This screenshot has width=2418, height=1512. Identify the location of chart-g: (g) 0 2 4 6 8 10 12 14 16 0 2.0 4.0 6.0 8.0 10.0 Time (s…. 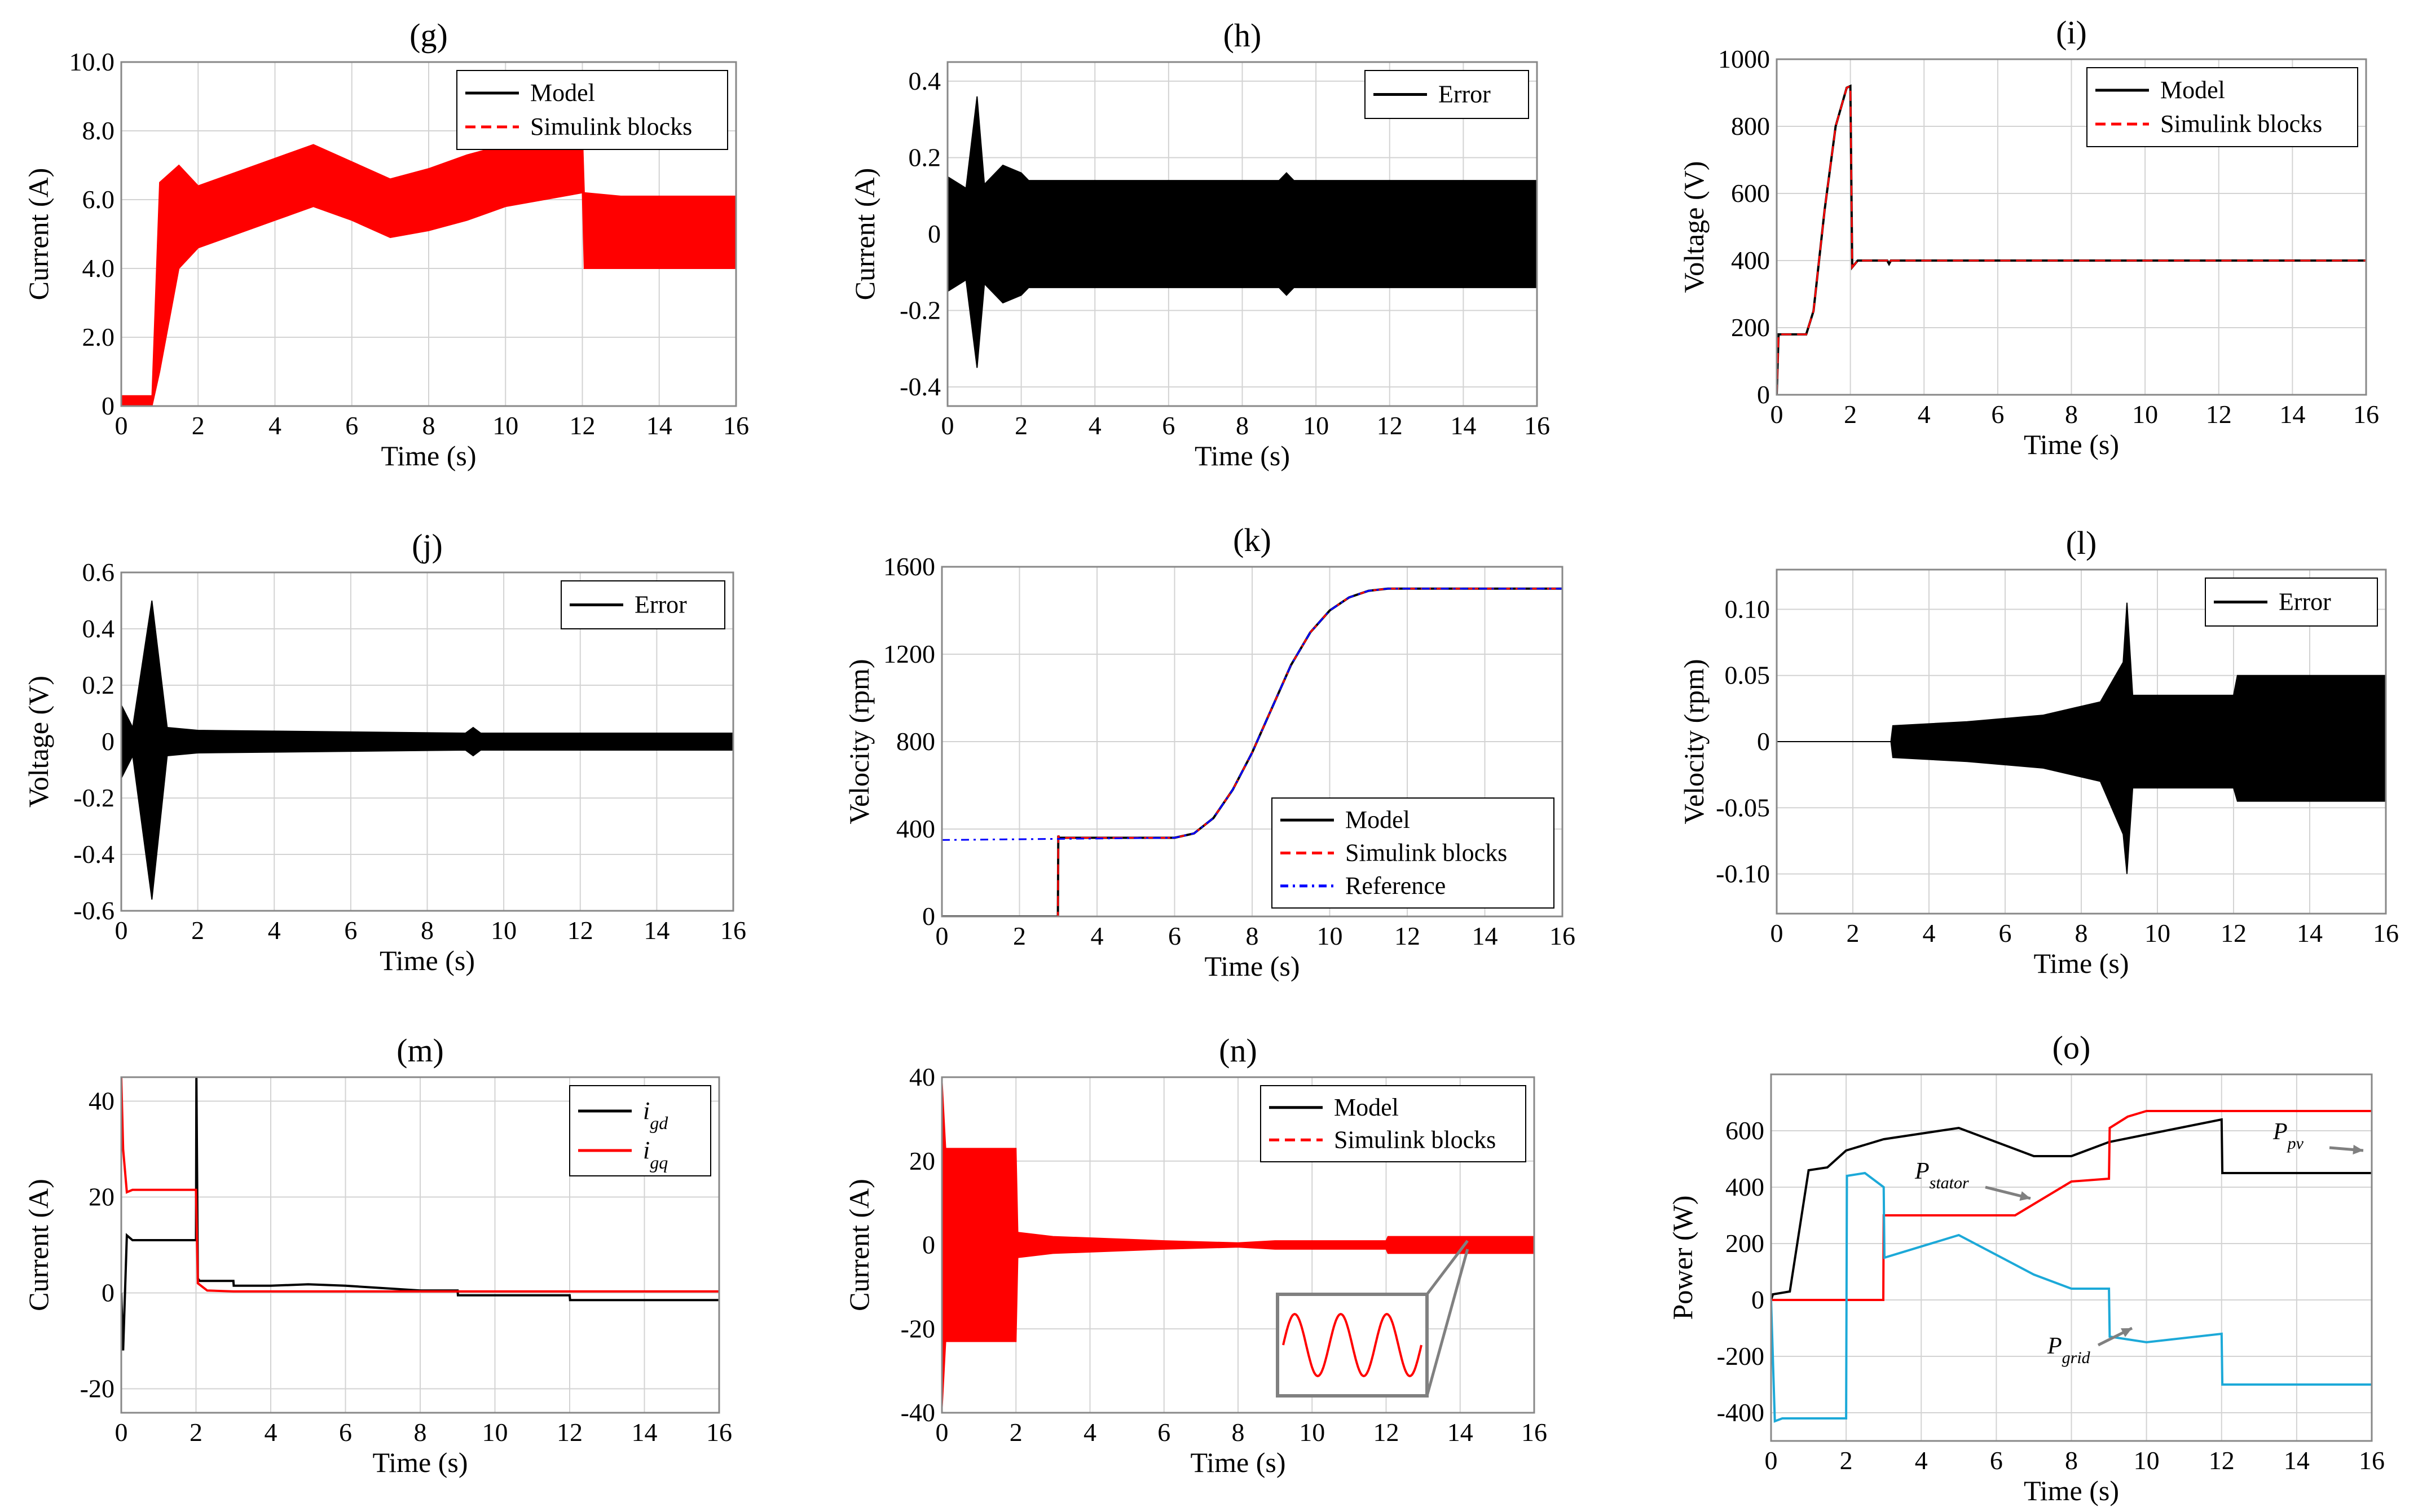
(386, 244).